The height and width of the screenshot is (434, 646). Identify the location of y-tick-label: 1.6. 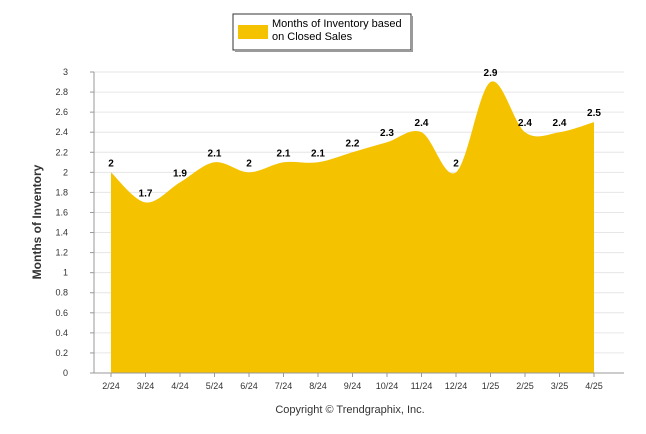
(61, 212).